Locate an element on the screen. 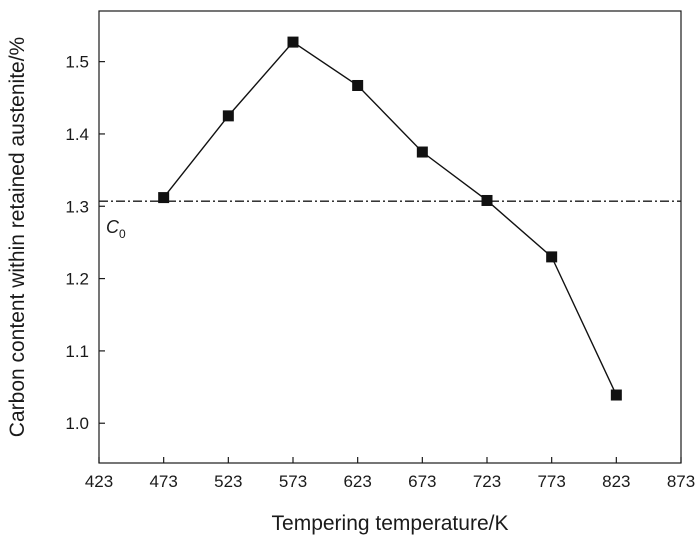 This screenshot has height=542, width=700. x-tick-label: 773 is located at coordinates (551, 481).